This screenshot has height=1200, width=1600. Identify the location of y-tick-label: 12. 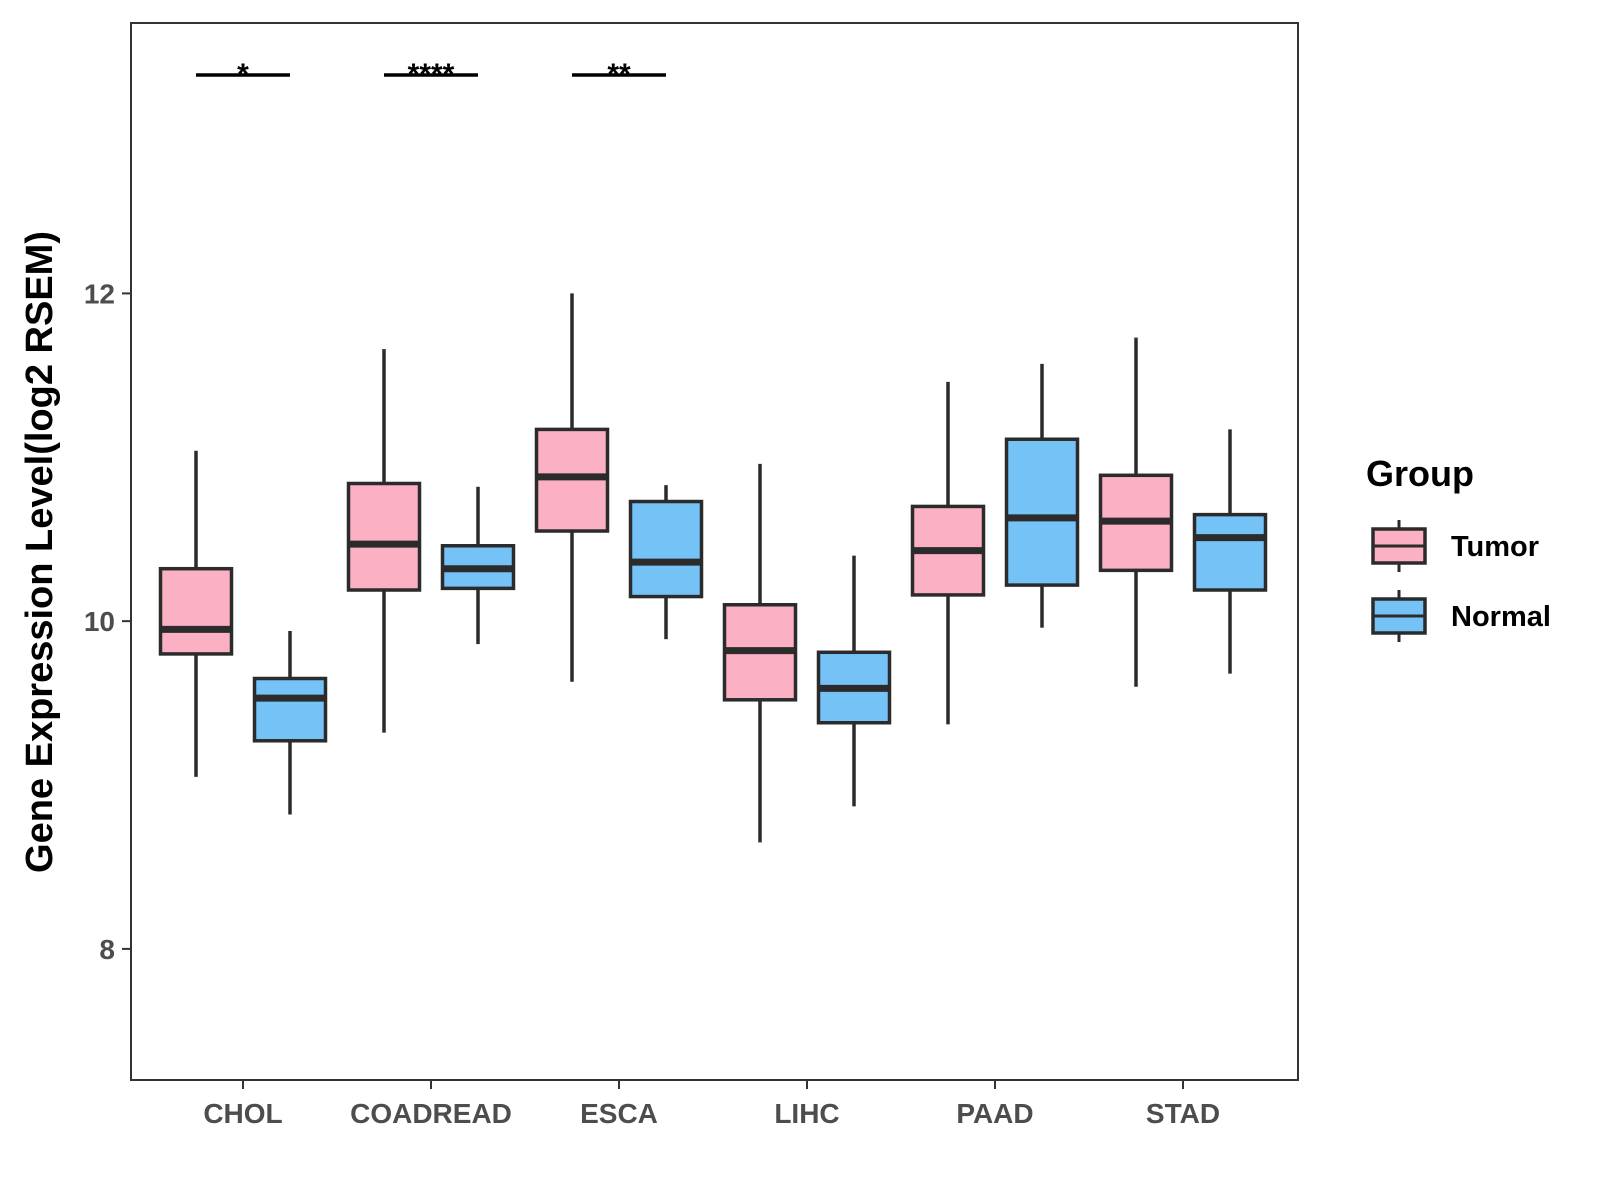
(99, 293).